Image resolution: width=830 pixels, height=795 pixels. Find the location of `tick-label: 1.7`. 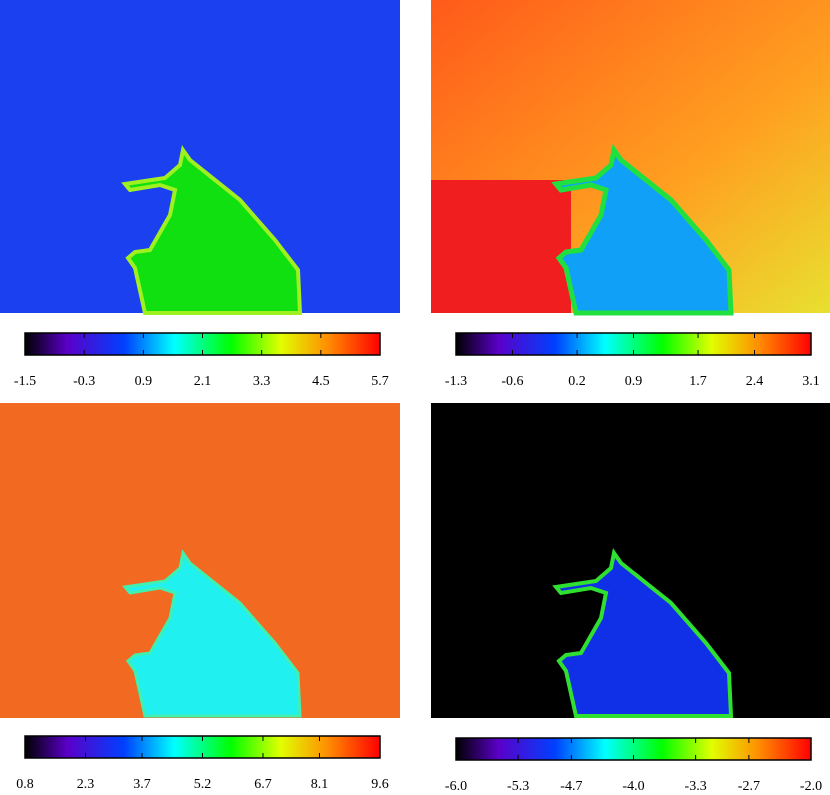

tick-label: 1.7 is located at coordinates (698, 381).